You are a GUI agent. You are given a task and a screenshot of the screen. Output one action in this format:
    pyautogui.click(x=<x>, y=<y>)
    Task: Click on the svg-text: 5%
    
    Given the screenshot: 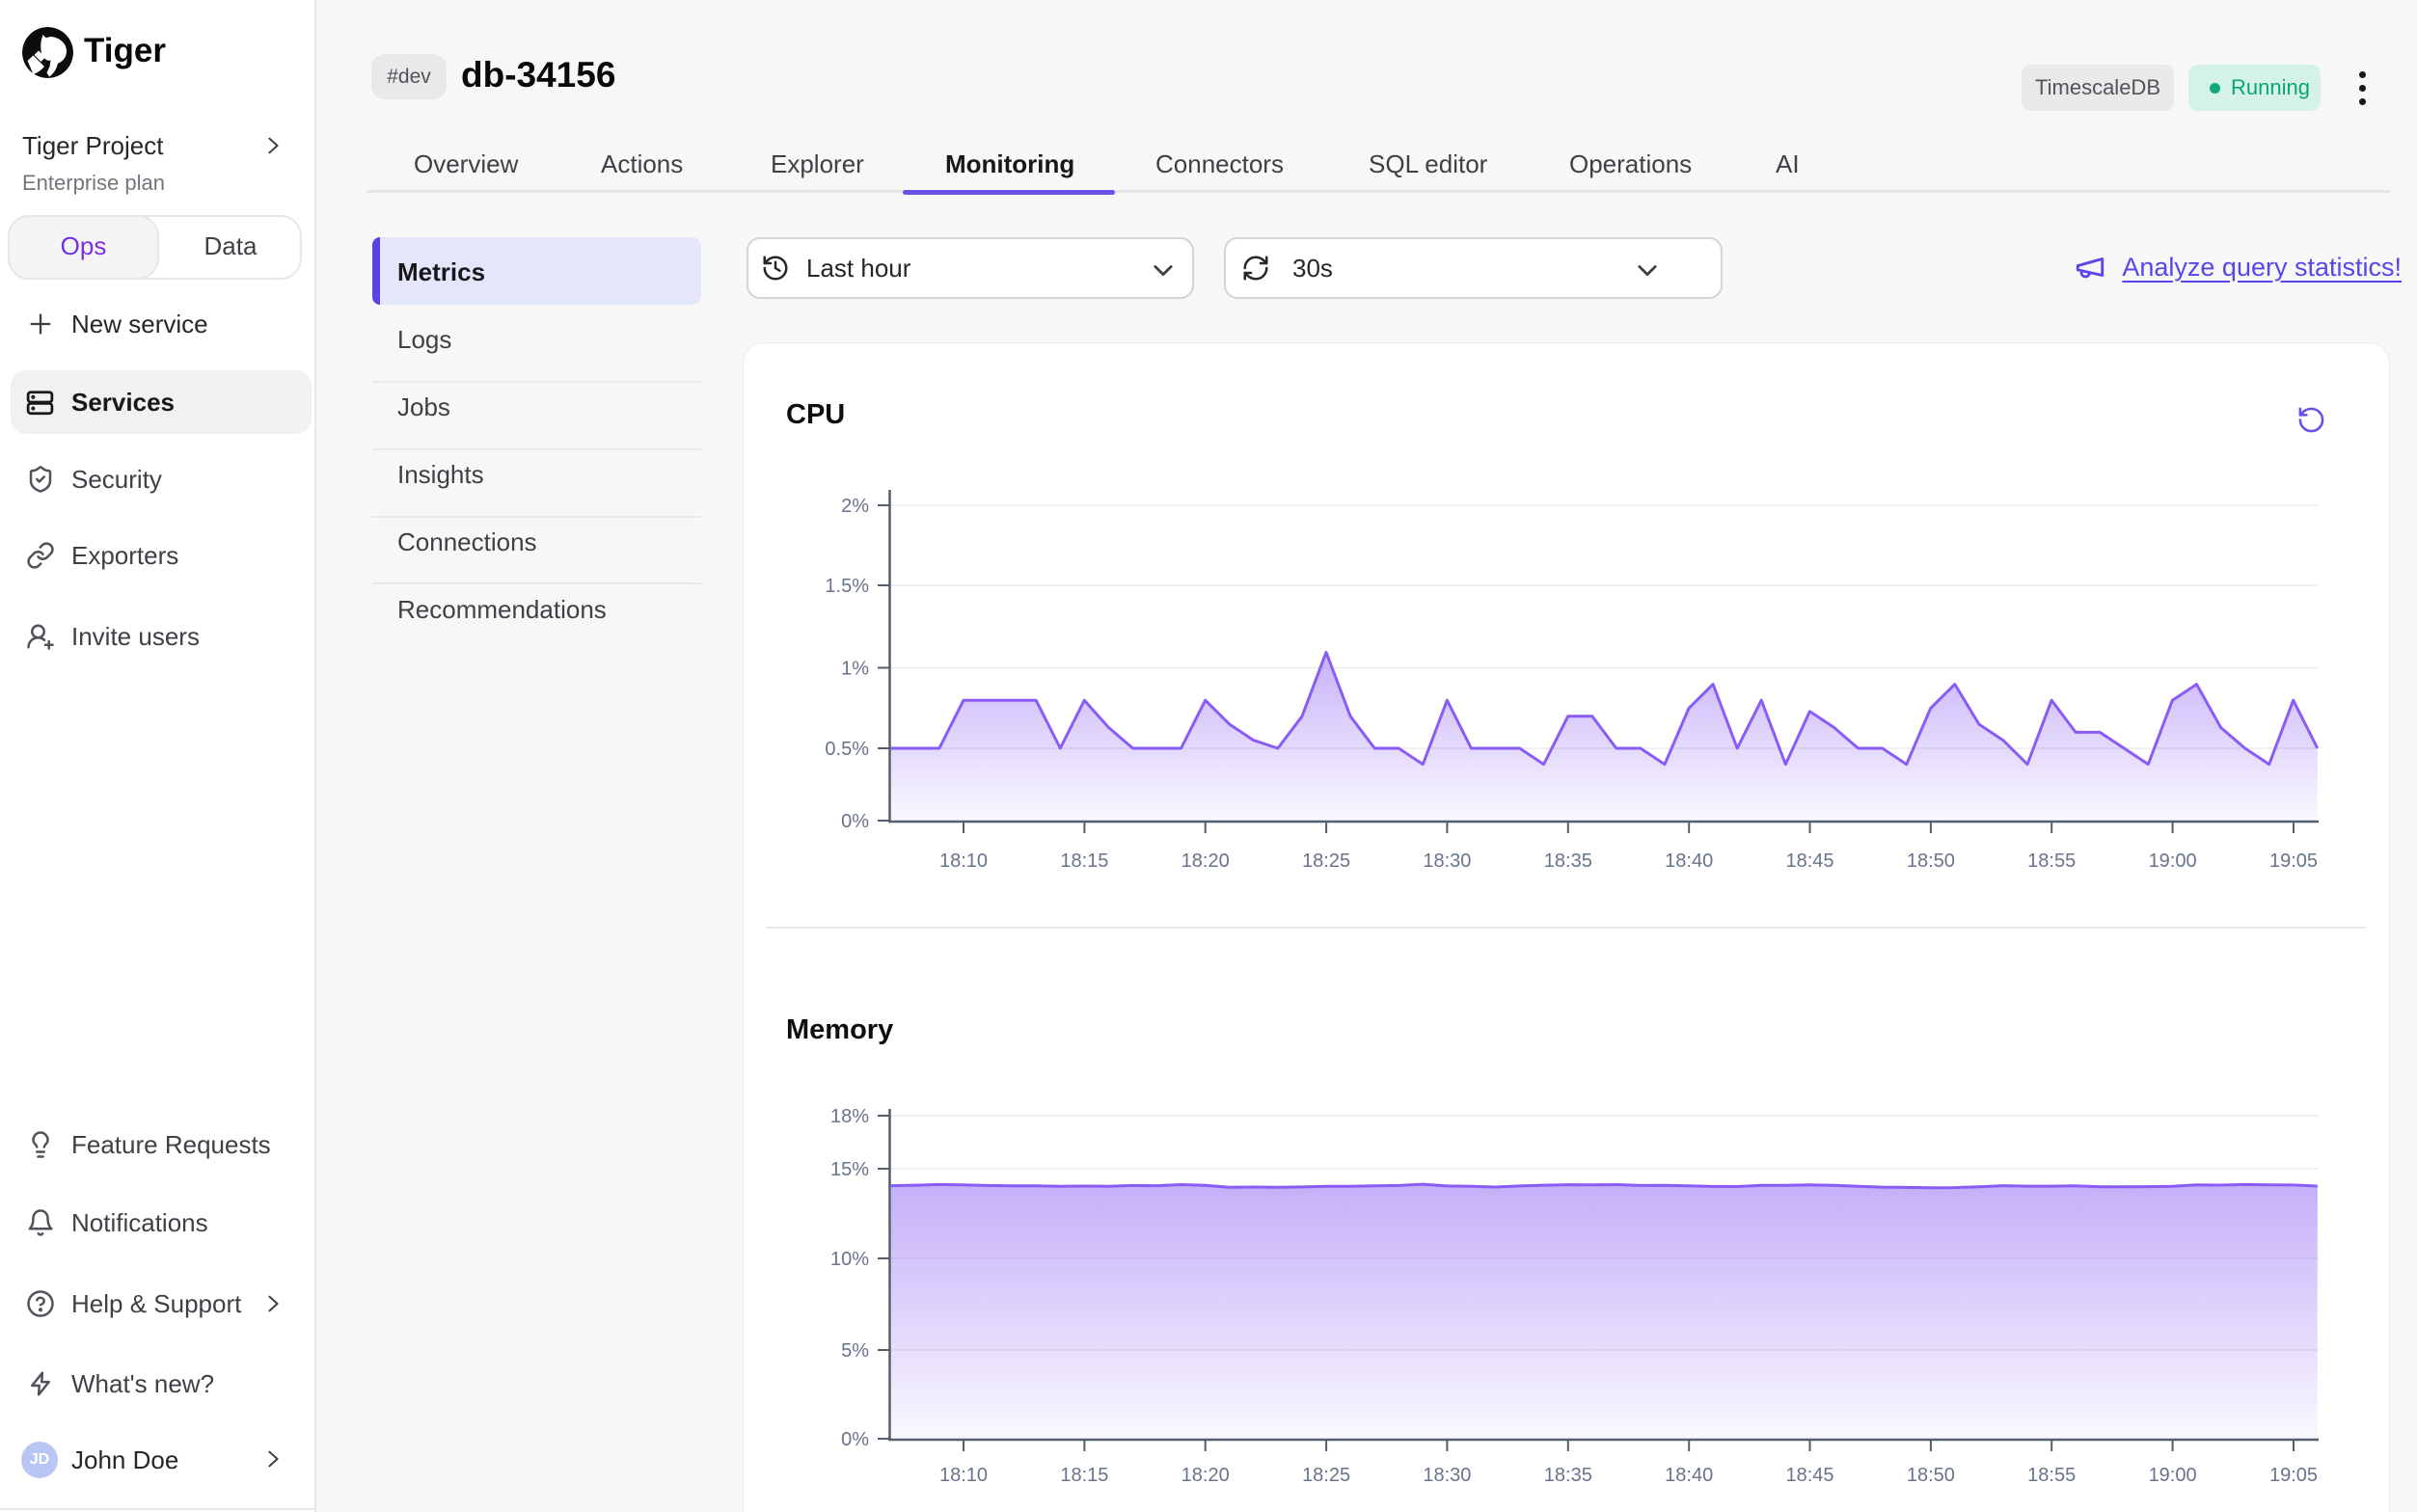 What is the action you would take?
    pyautogui.click(x=855, y=1351)
    